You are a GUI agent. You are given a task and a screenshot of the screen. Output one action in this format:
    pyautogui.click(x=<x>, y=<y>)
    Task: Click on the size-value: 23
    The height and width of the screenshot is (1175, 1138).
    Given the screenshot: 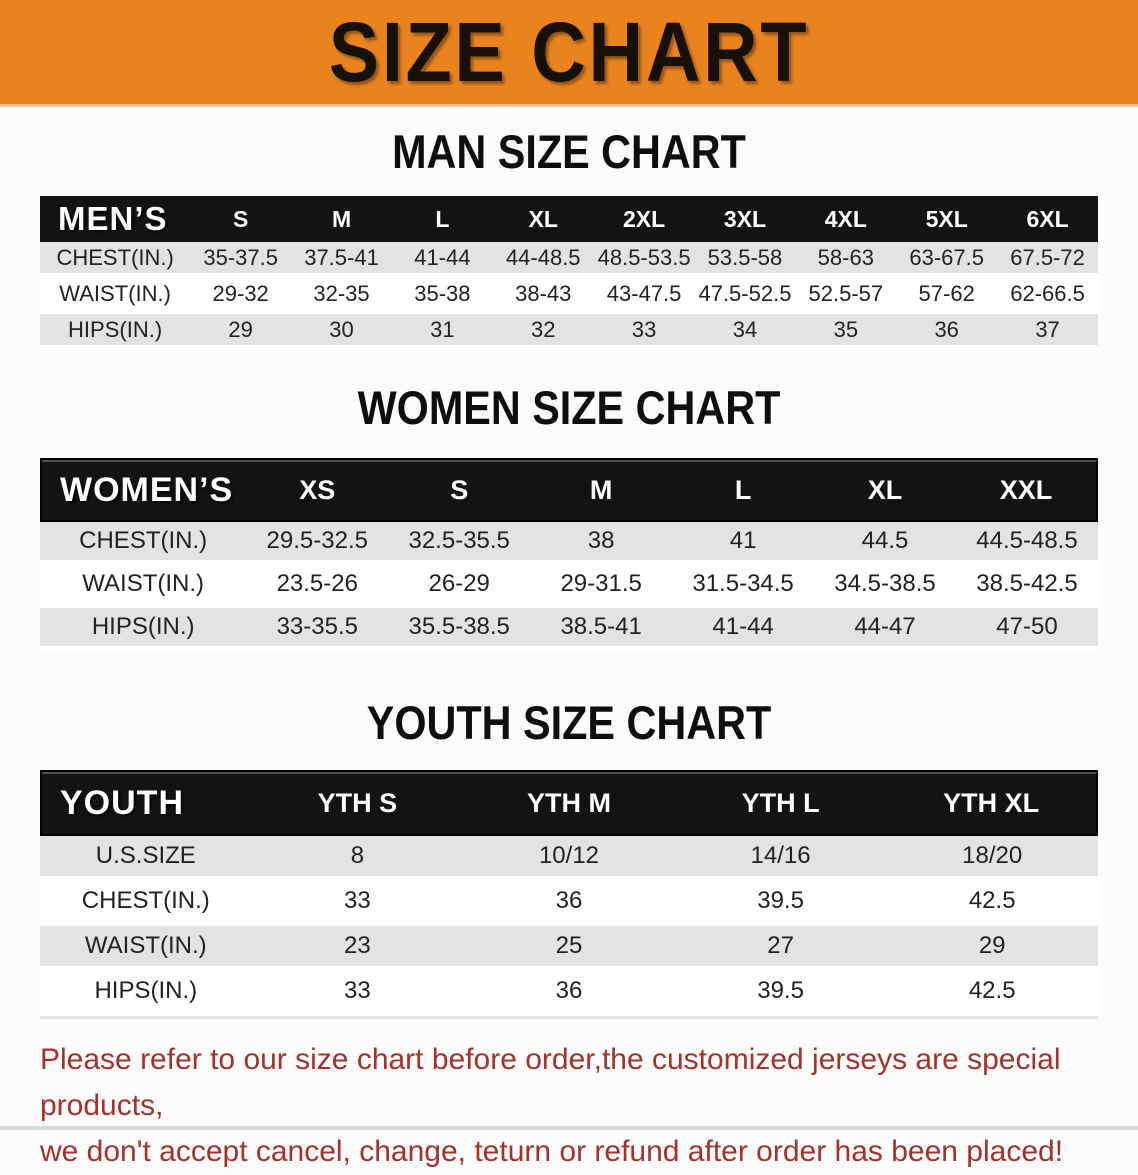 What is the action you would take?
    pyautogui.click(x=357, y=948)
    